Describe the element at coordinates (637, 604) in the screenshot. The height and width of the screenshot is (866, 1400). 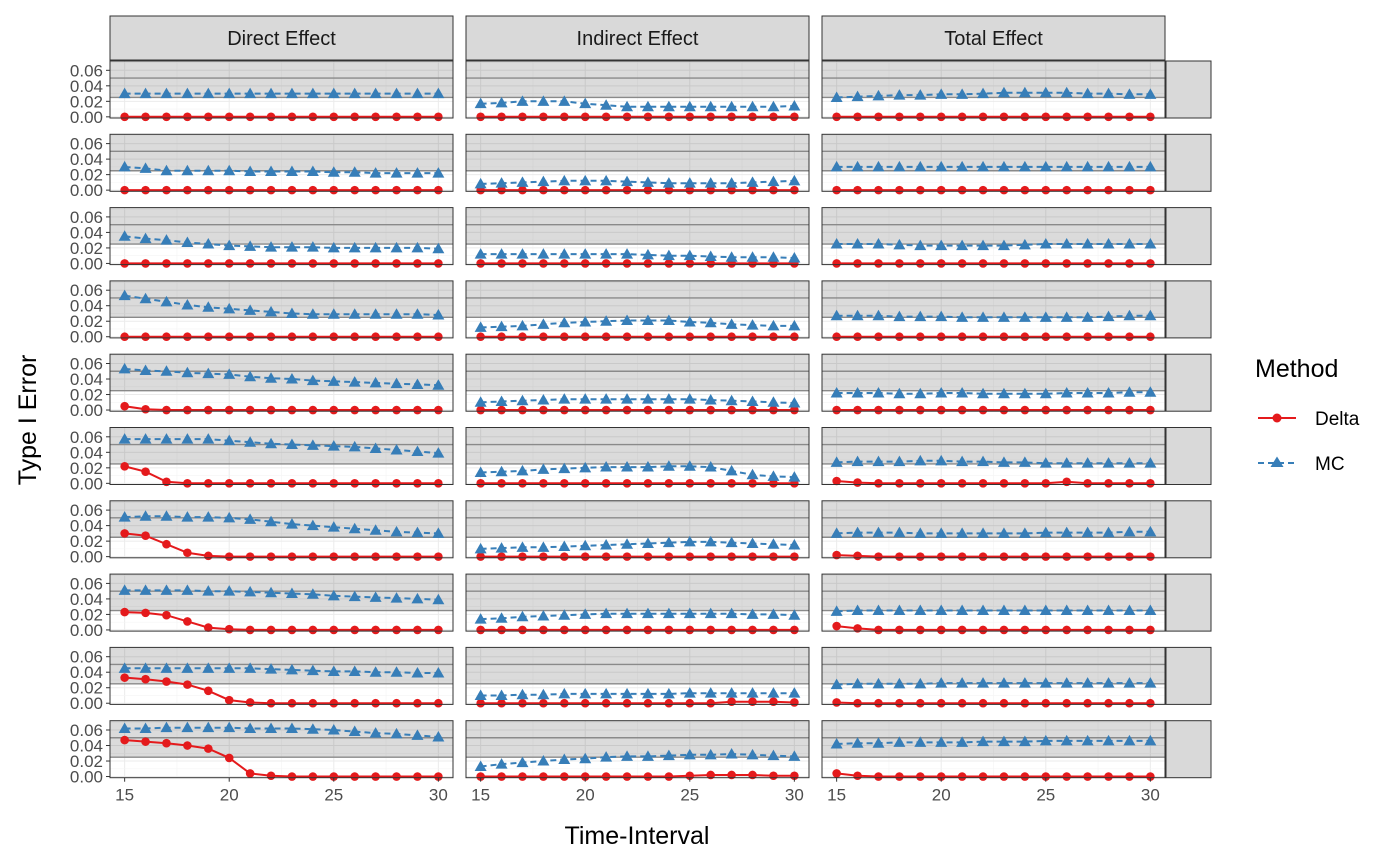
I see `panel-n-400-indirect-effect` at that location.